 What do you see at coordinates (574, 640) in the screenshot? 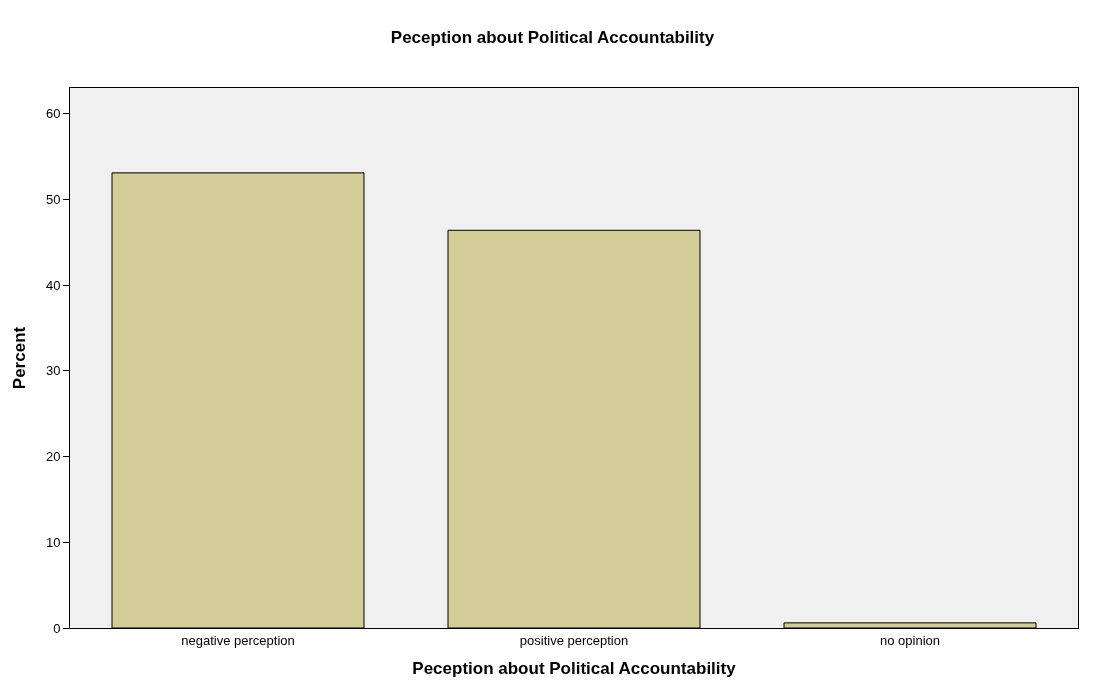
I see `x-tick-label: positive perception` at bounding box center [574, 640].